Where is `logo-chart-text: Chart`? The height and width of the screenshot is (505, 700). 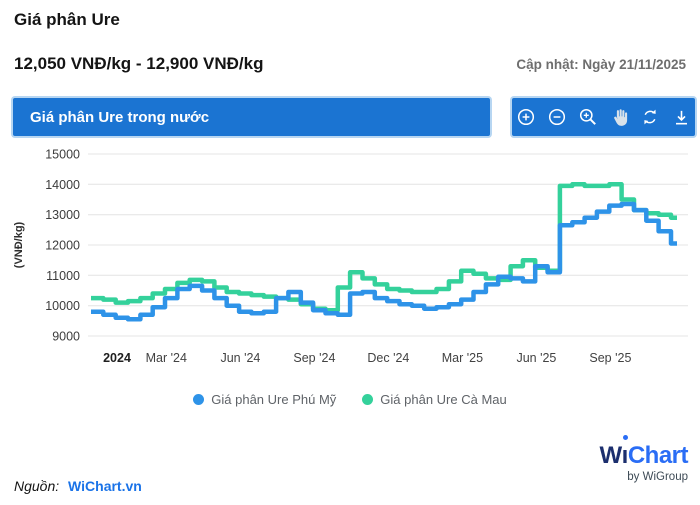 logo-chart-text: Chart is located at coordinates (658, 455).